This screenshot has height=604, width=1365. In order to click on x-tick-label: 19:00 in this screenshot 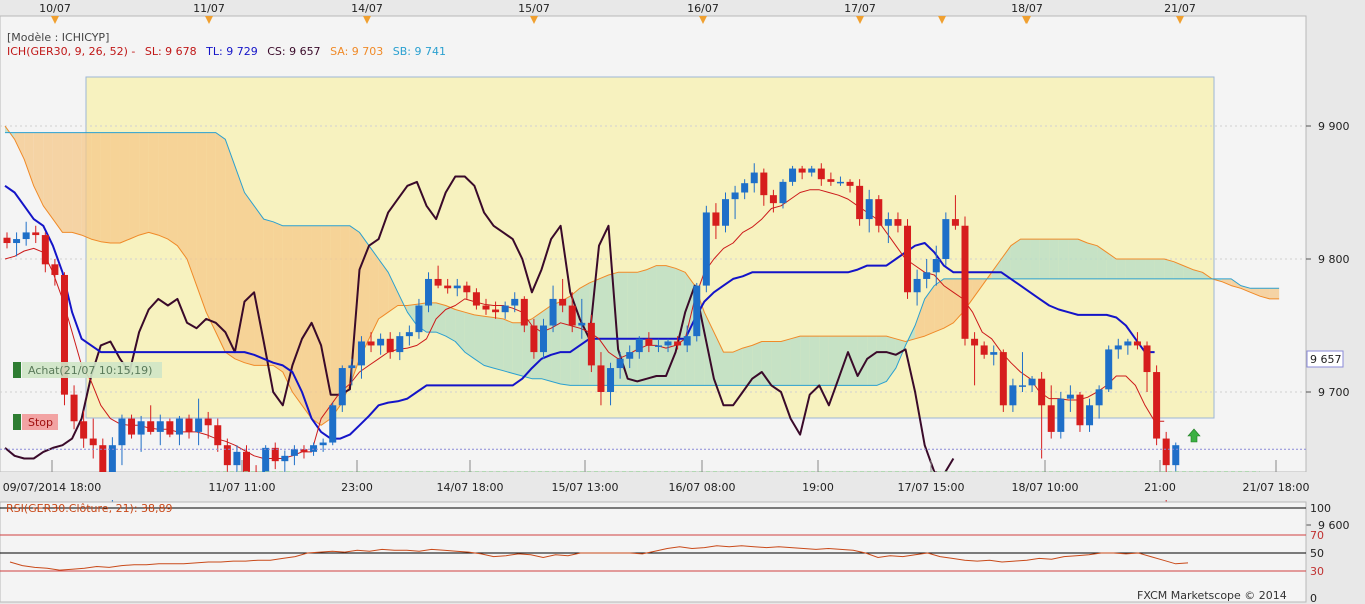, I will do `click(818, 487)`.